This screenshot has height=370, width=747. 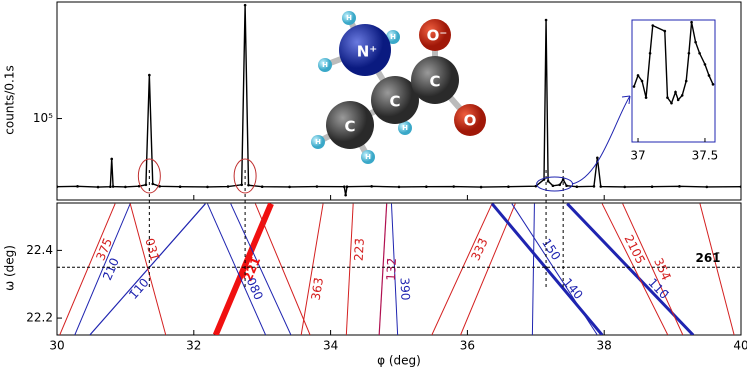 I want to click on arrow-head, so click(x=626, y=100).